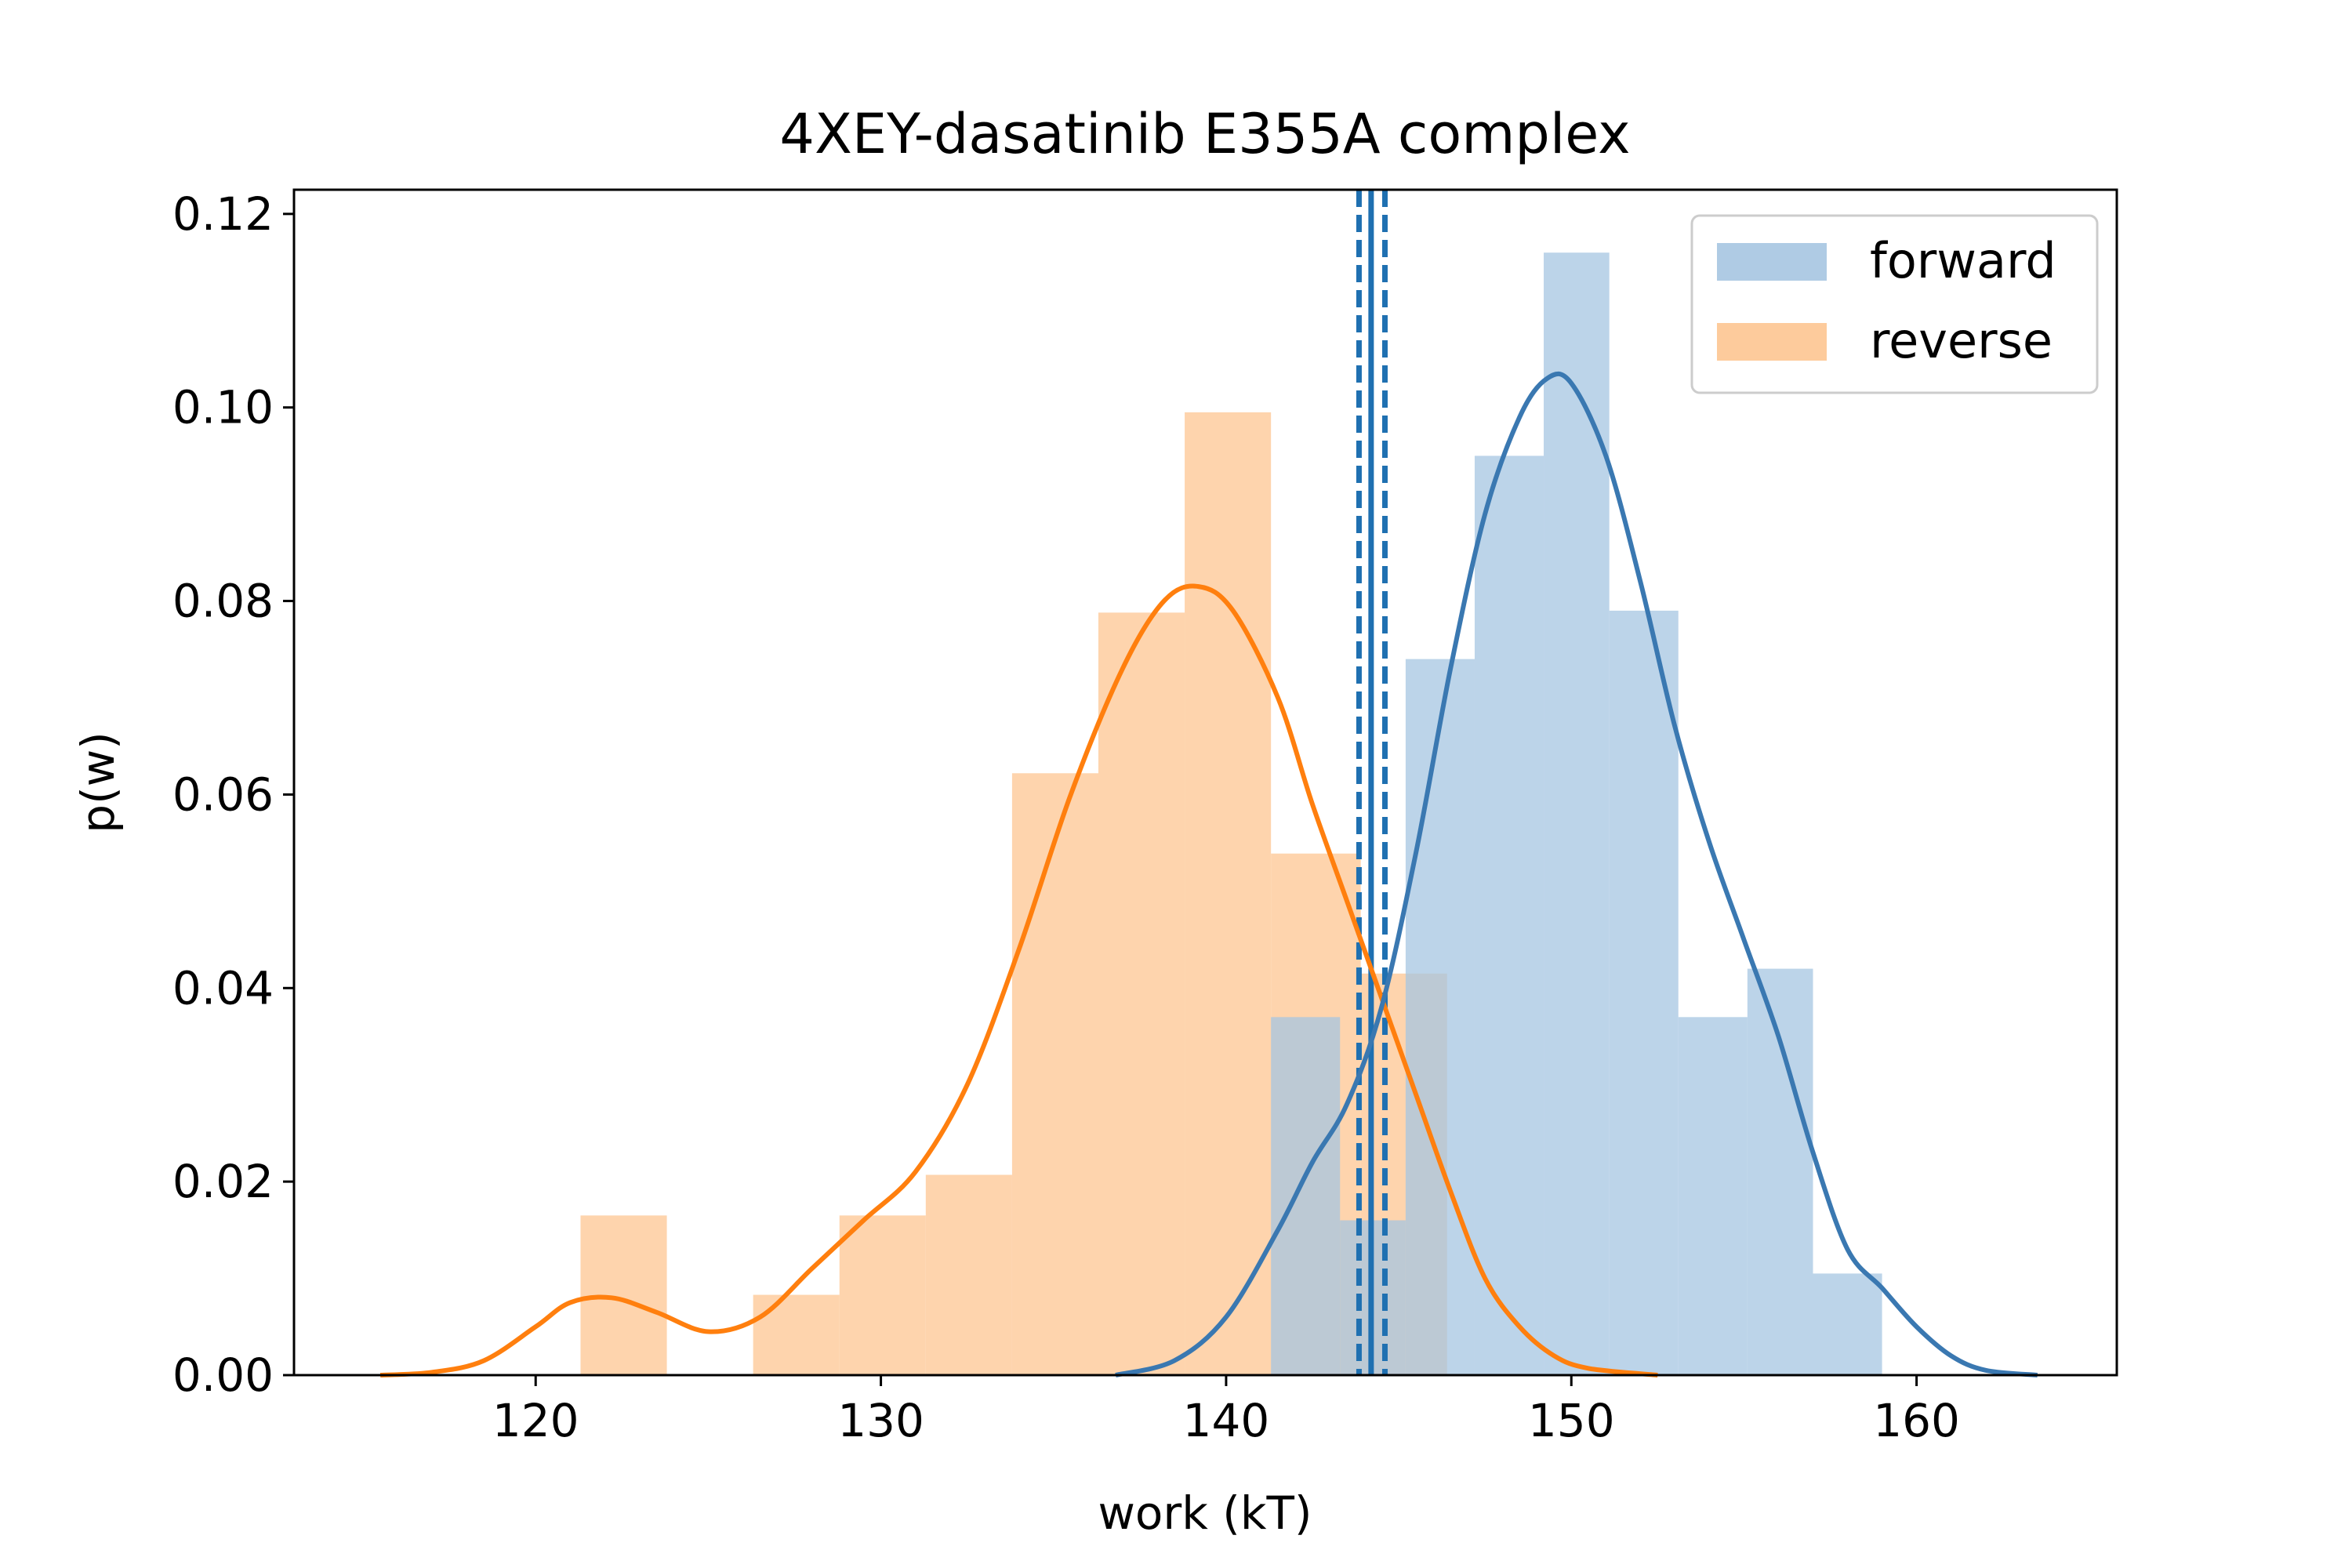  Describe the element at coordinates (1772, 342) in the screenshot. I see `legend-reverse-swatch` at that location.